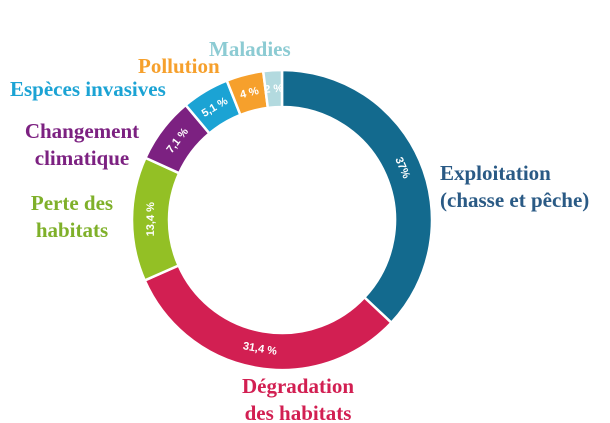 The width and height of the screenshot is (610, 423). Describe the element at coordinates (179, 66) in the screenshot. I see `category-label-pollution: Pollution` at that location.